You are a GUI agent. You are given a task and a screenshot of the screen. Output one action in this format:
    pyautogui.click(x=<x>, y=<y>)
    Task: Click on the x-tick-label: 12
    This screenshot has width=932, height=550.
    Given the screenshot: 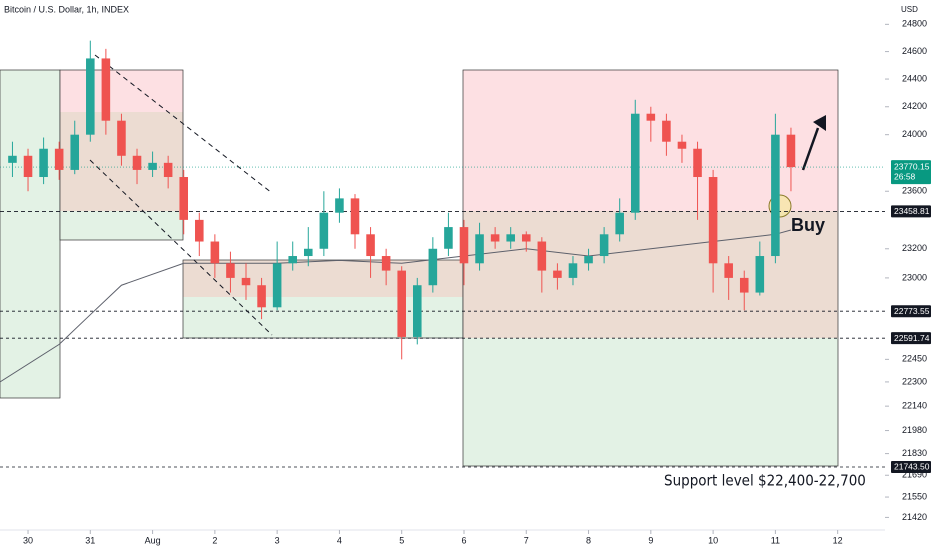 What is the action you would take?
    pyautogui.click(x=838, y=540)
    